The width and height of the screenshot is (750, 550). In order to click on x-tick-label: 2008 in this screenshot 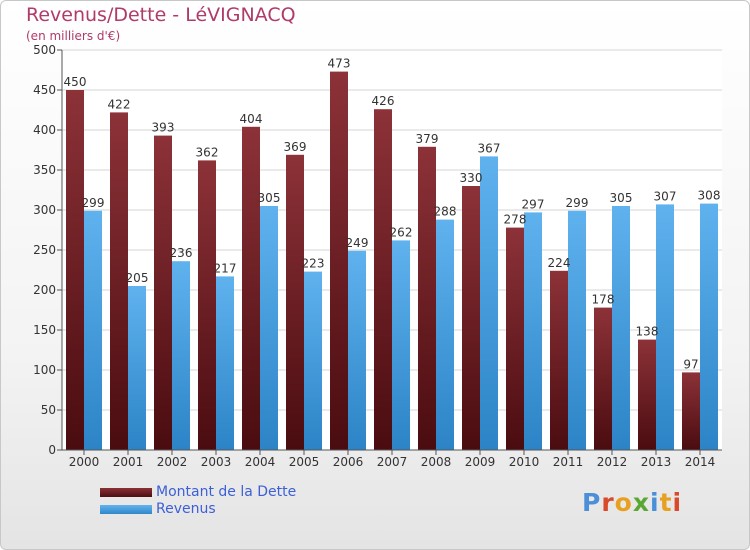, I will do `click(436, 462)`.